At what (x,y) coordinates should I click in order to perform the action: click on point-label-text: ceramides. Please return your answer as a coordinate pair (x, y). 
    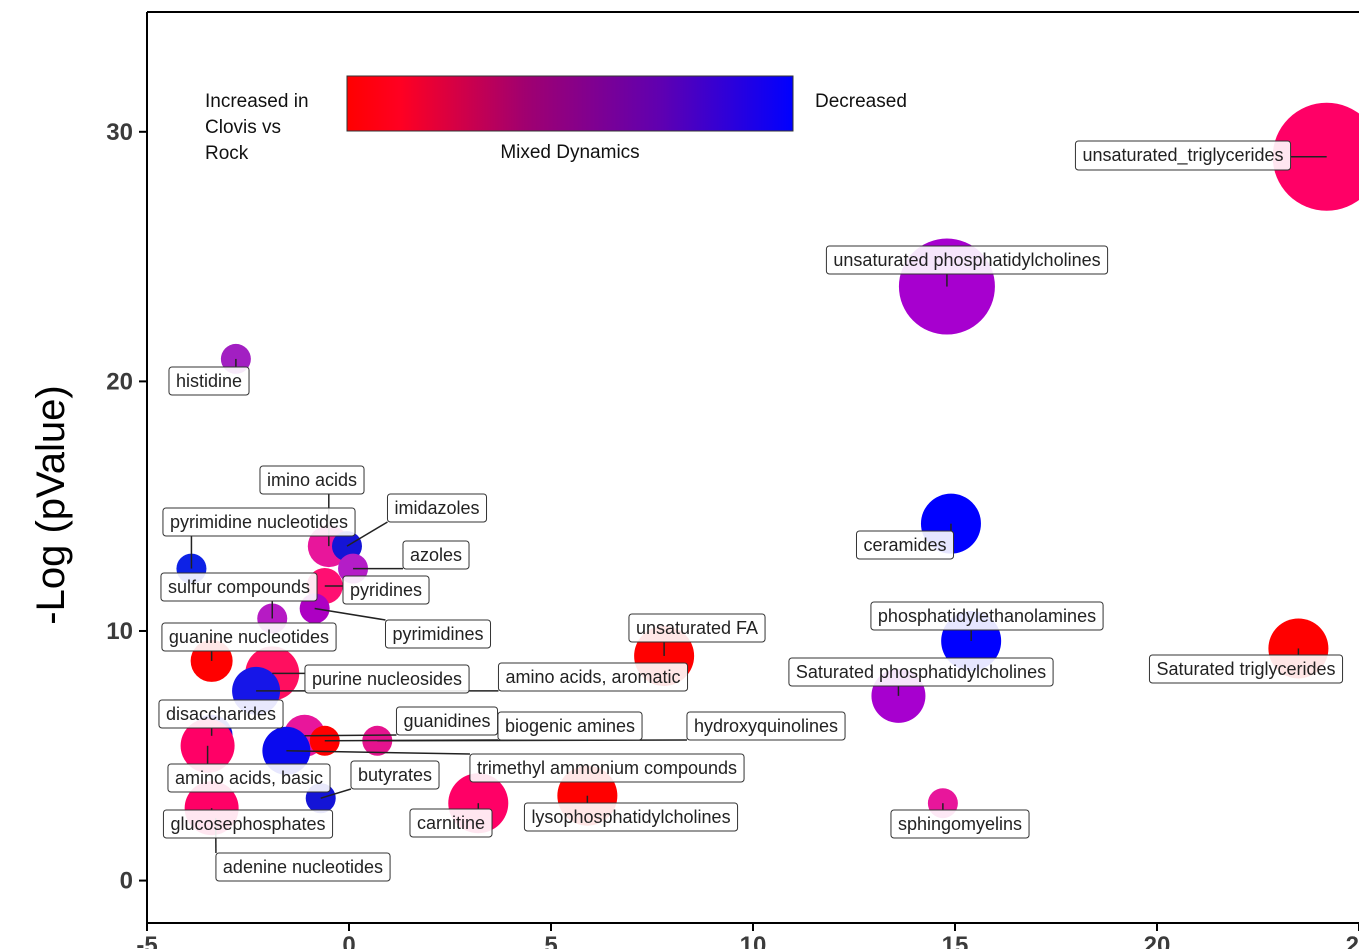
    Looking at the image, I should click on (904, 545).